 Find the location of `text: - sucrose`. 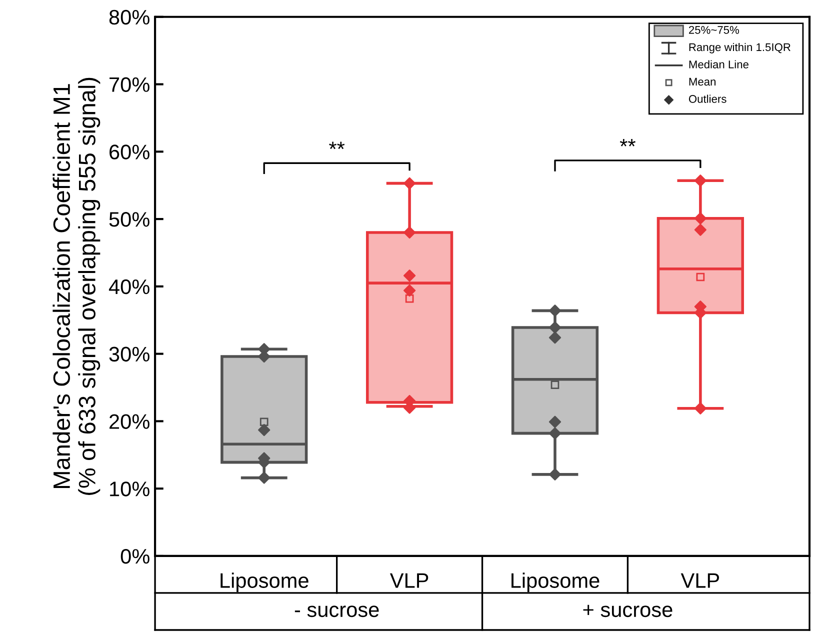

text: - sucrose is located at coordinates (336, 612).